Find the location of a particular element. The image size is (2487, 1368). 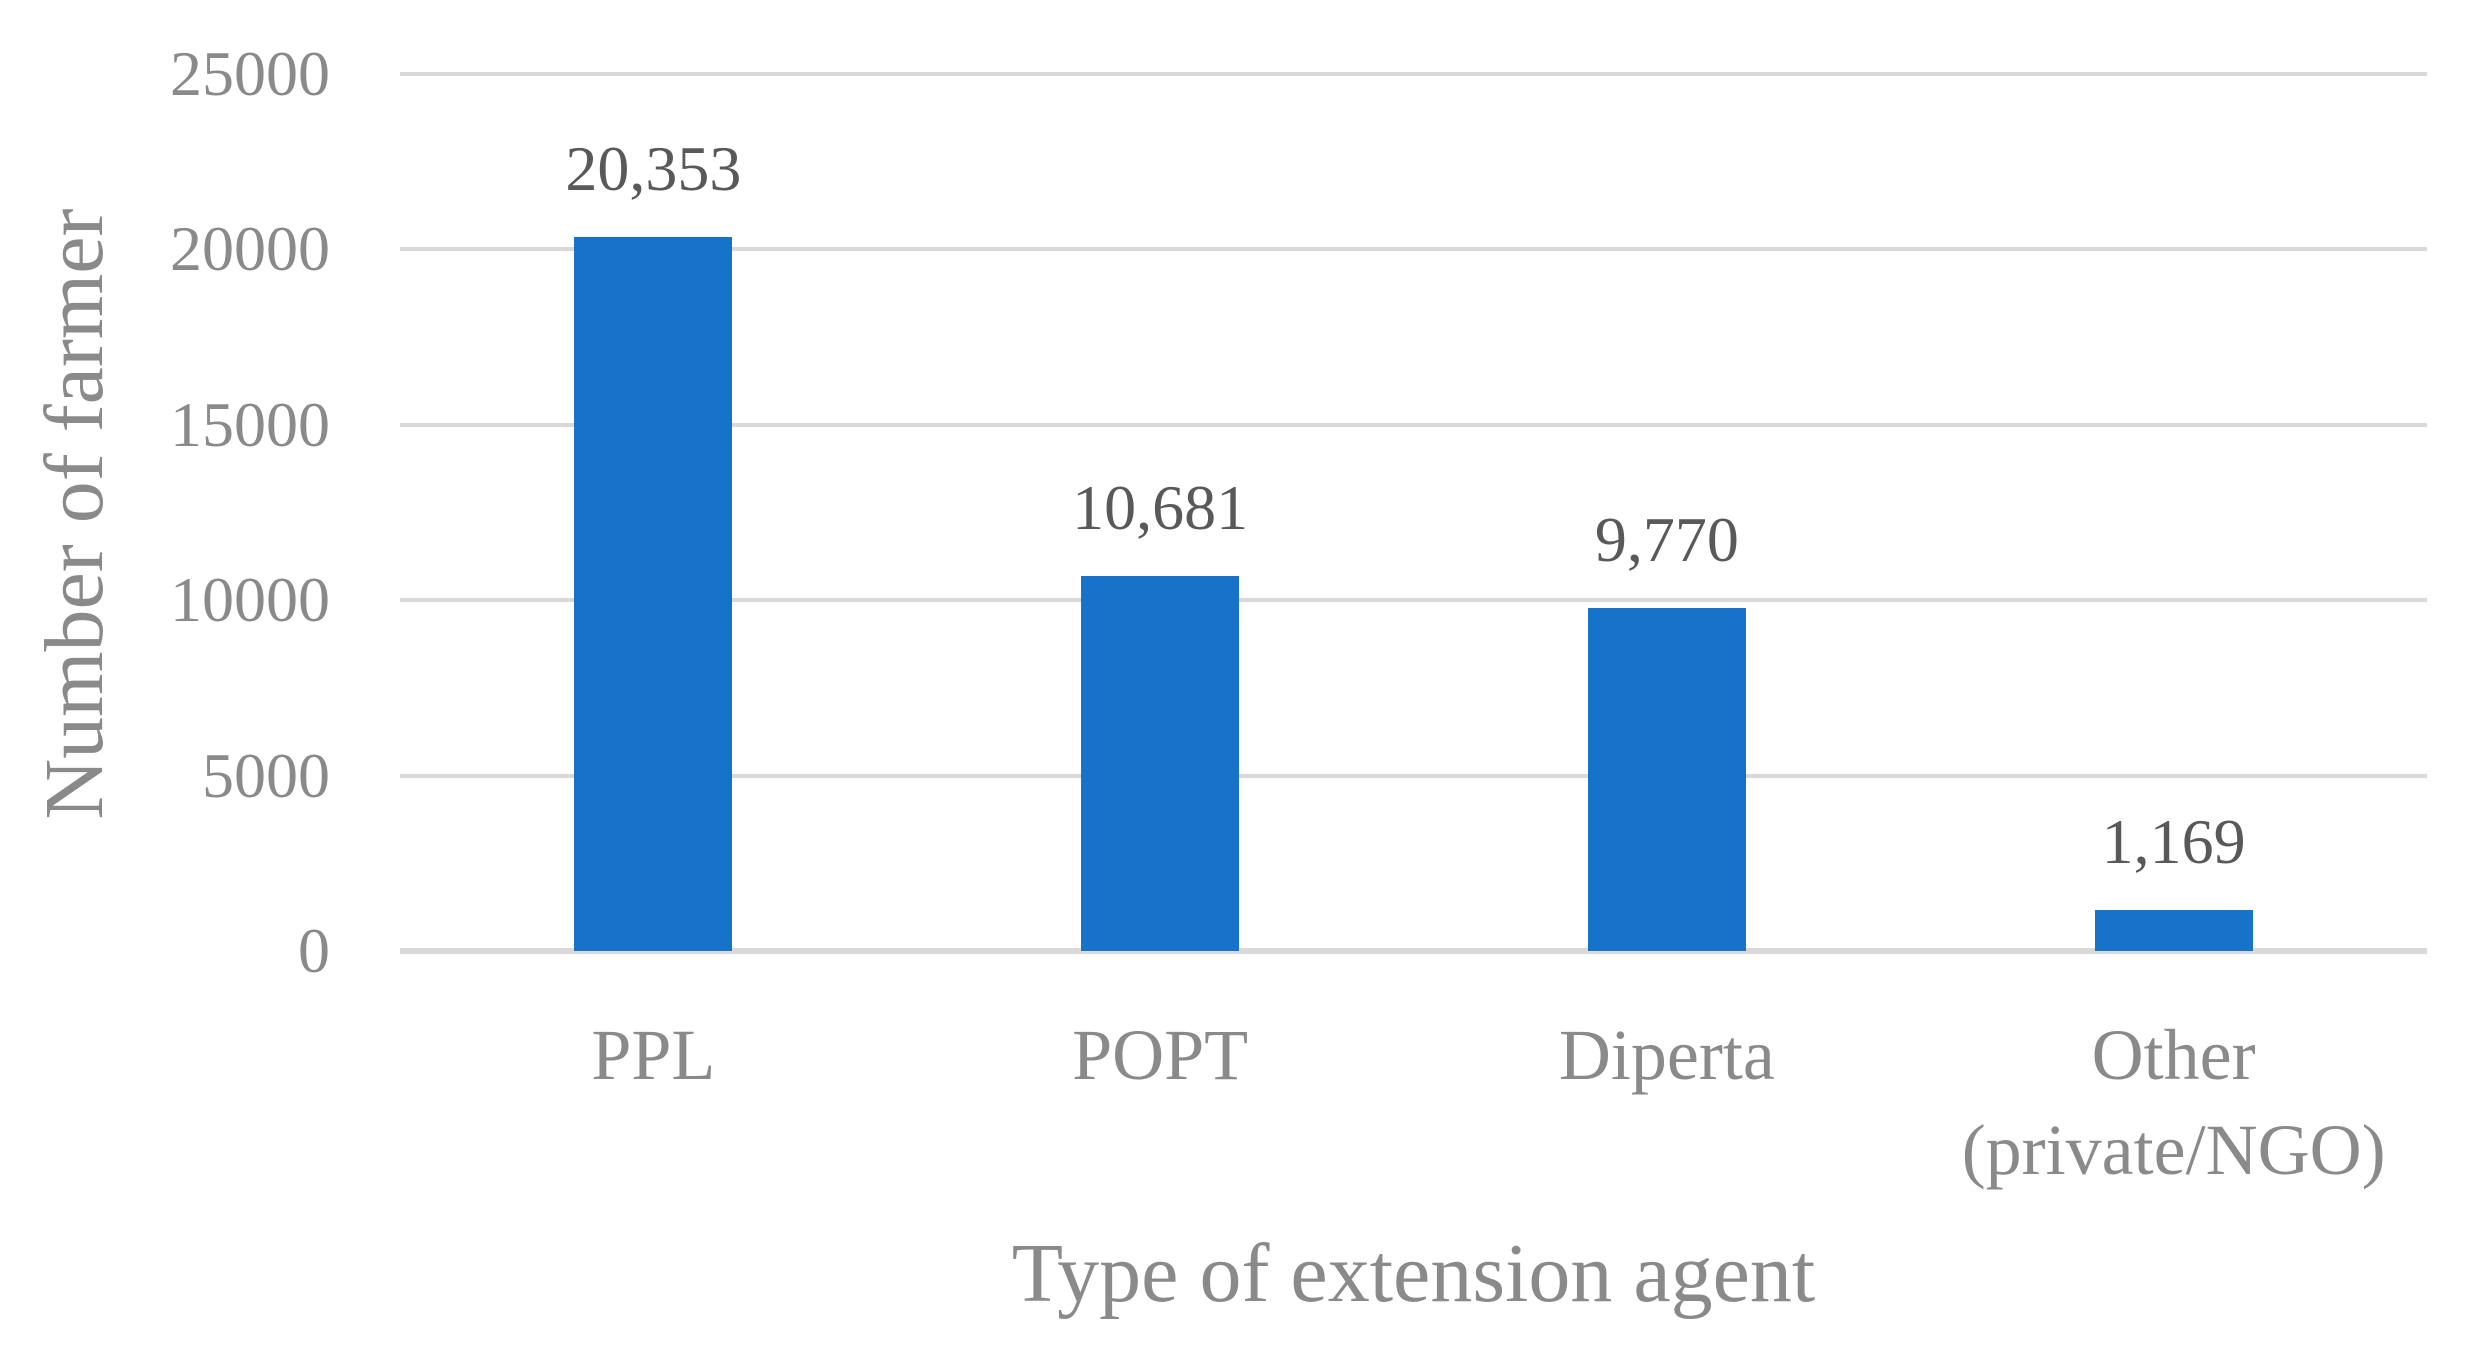

bar-value-label: 1,169 is located at coordinates (2173, 841).